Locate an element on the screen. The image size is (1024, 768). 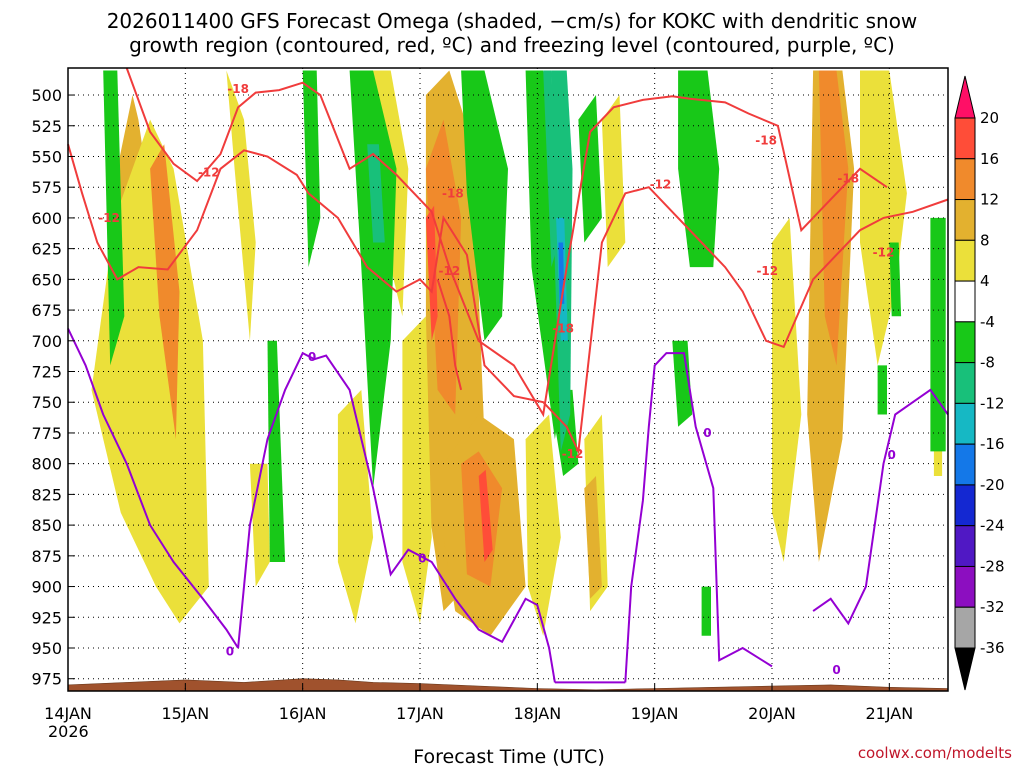
x-tick-label: 18JAN is located at coordinates (537, 713).